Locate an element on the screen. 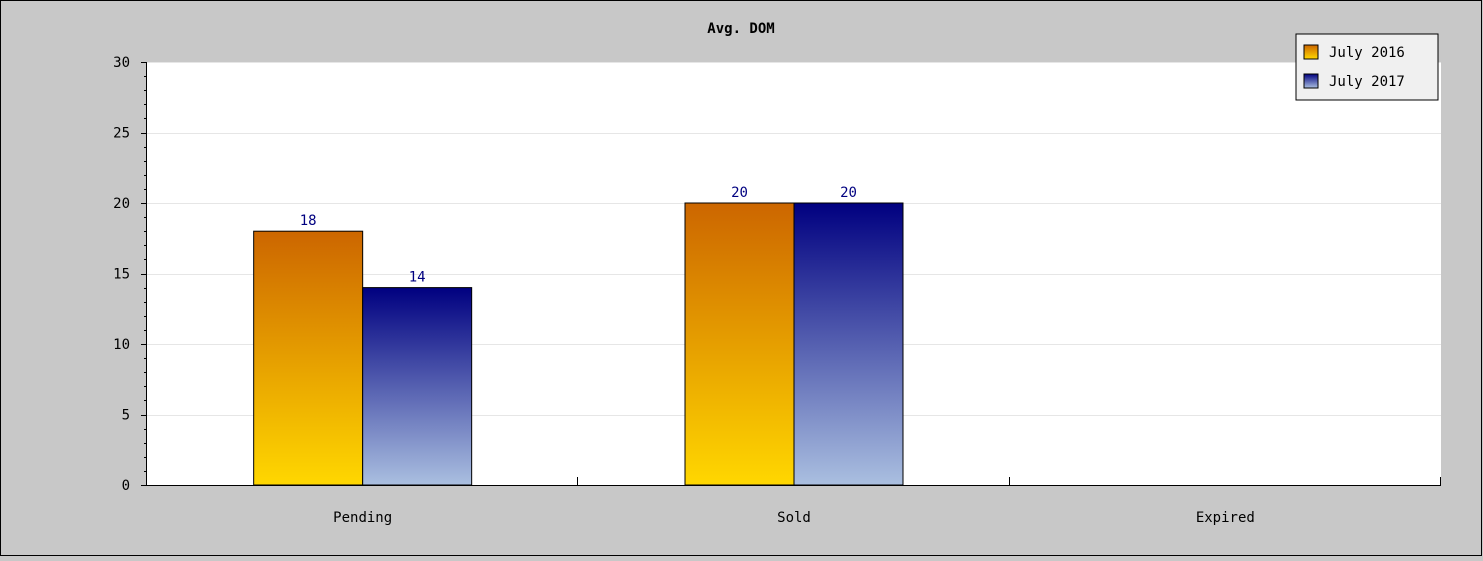  legend: July 2016 July 2017 is located at coordinates (1367, 67).